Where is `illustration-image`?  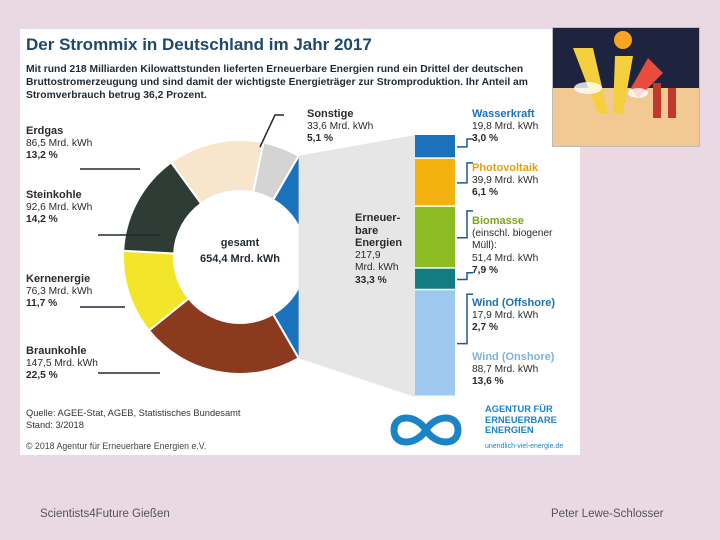
illustration-image is located at coordinates (626, 87).